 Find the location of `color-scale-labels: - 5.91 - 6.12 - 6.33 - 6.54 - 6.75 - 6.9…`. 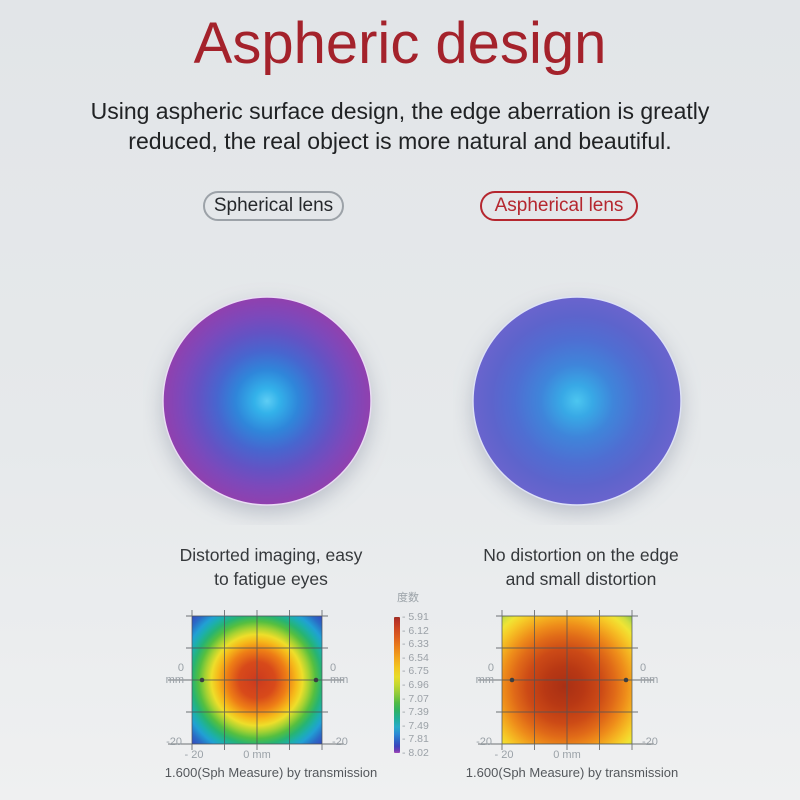

color-scale-labels: - 5.91 - 6.12 - 6.33 - 6.54 - 6.75 - 6.9… is located at coordinates (415, 685).